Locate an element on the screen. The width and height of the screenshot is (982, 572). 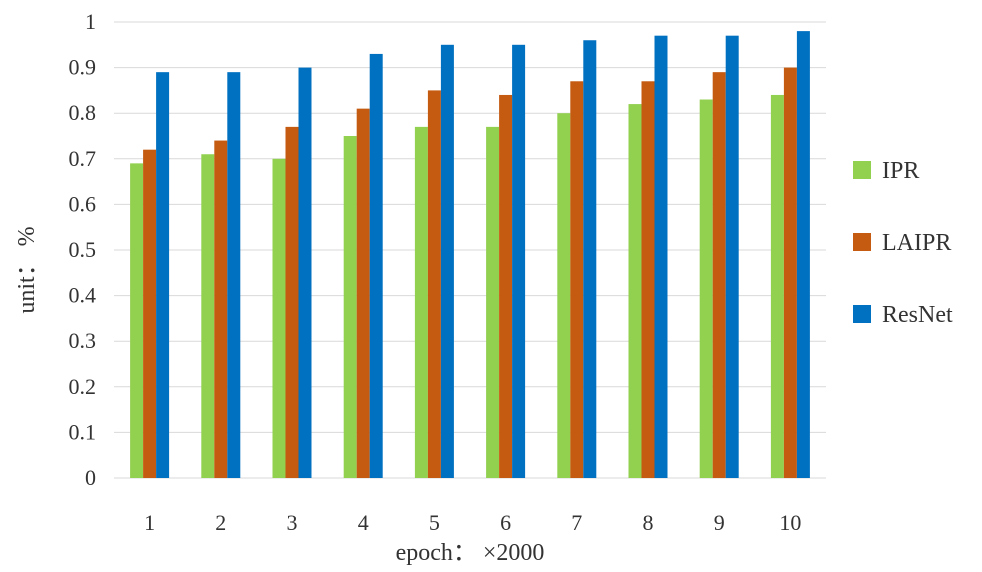
x-tick-label: 4 is located at coordinates (363, 522).